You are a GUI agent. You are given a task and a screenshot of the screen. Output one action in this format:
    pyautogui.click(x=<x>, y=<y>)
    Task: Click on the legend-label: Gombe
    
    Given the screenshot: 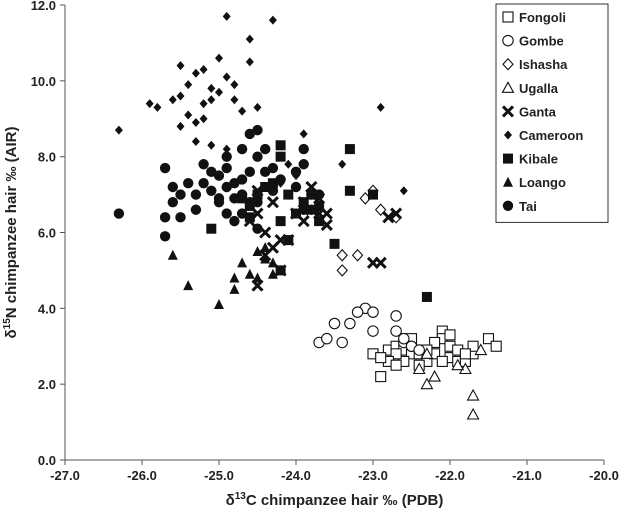 What is the action you would take?
    pyautogui.click(x=541, y=41)
    